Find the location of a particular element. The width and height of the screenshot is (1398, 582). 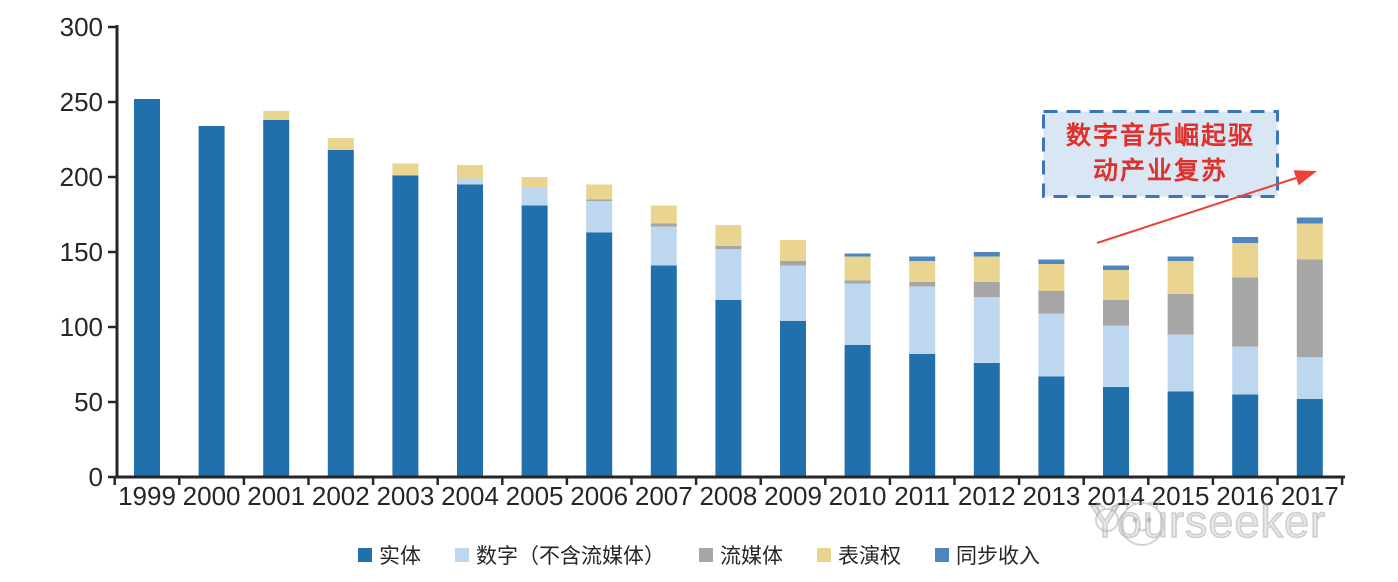

y-tick-label: 150 is located at coordinates (81, 252).